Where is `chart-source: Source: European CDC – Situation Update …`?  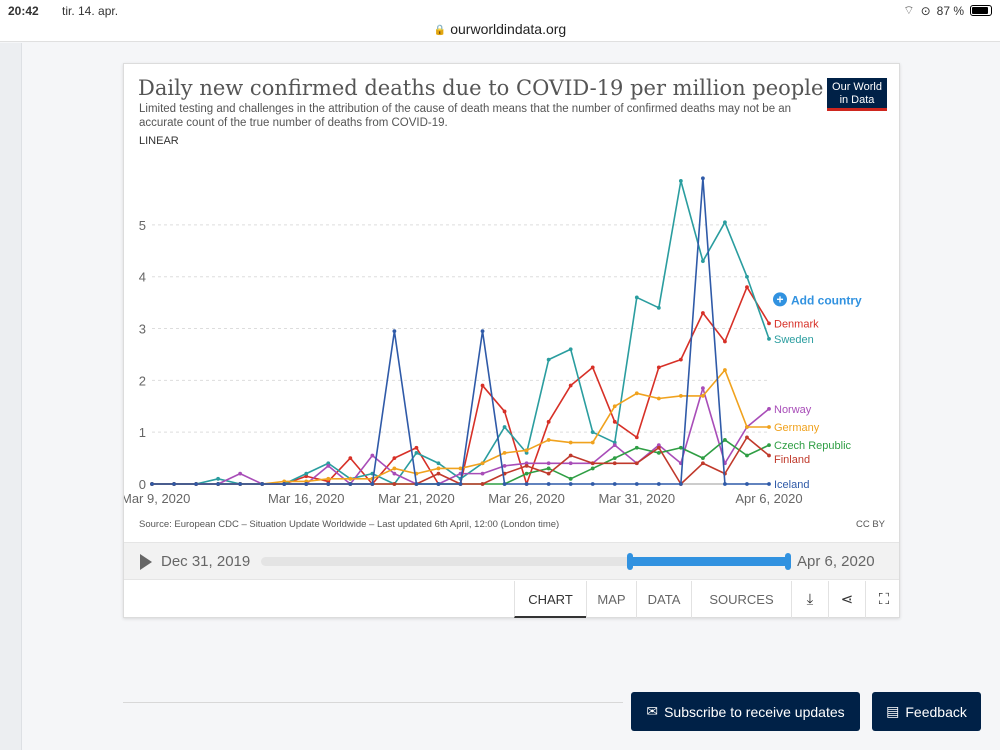
chart-source: Source: European CDC – Situation Update … is located at coordinates (349, 524).